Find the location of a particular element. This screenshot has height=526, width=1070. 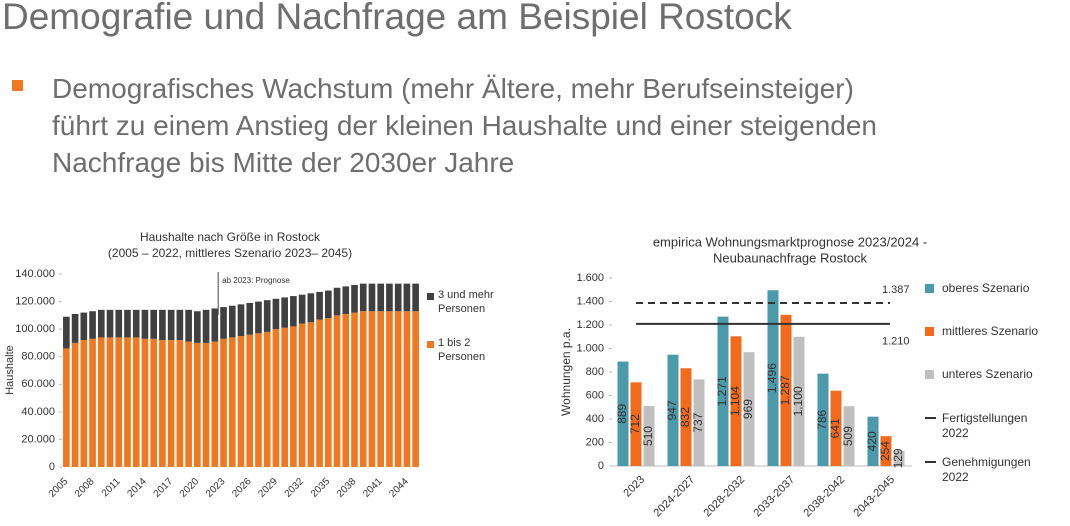

x-tick-label: 2008 is located at coordinates (85, 488).